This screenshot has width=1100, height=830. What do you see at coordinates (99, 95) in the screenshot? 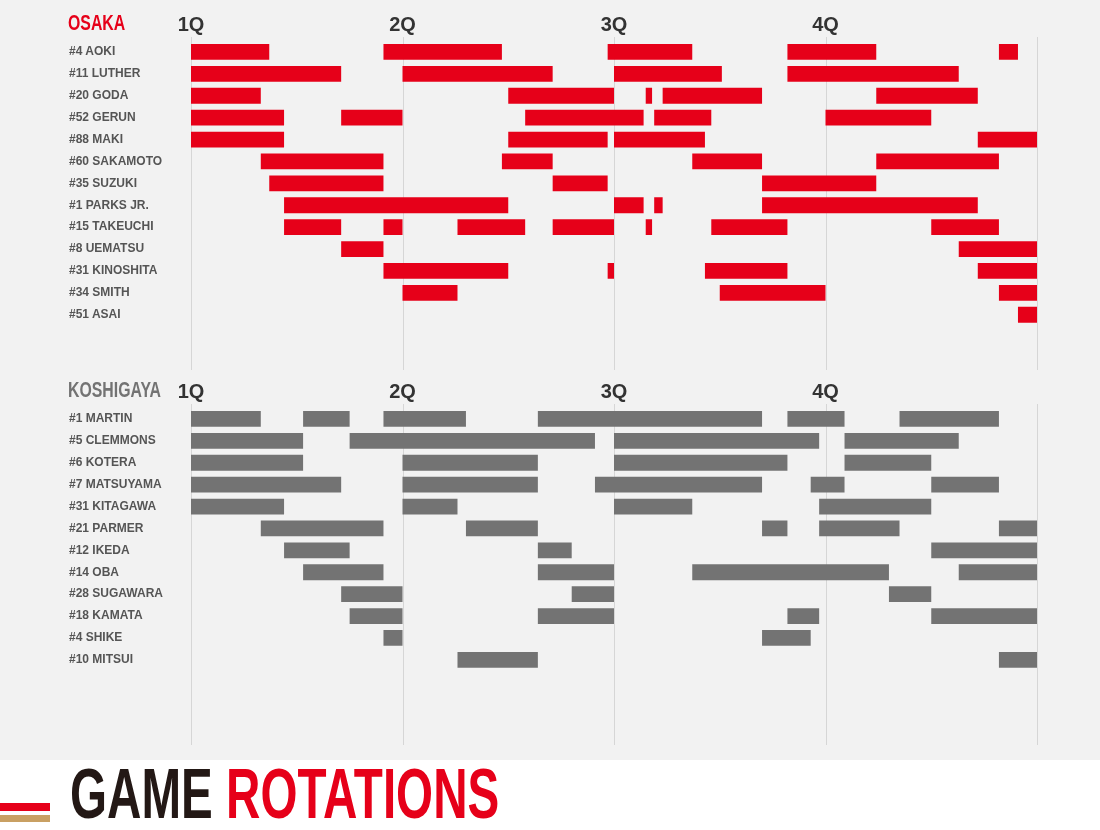
I see `y-tick-label: #20 GODA` at bounding box center [99, 95].